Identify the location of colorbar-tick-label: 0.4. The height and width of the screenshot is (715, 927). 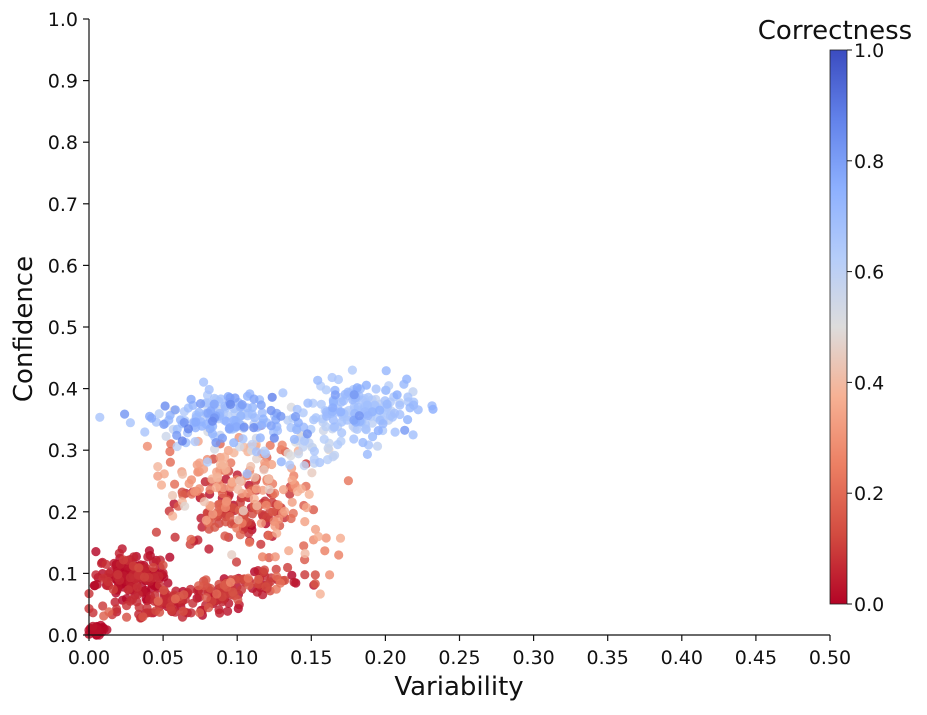
(869, 383).